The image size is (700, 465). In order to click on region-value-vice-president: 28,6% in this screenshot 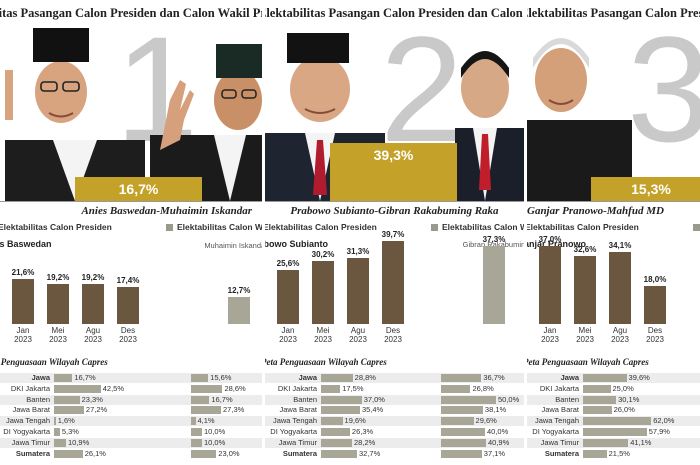, I will do `click(235, 388)`.